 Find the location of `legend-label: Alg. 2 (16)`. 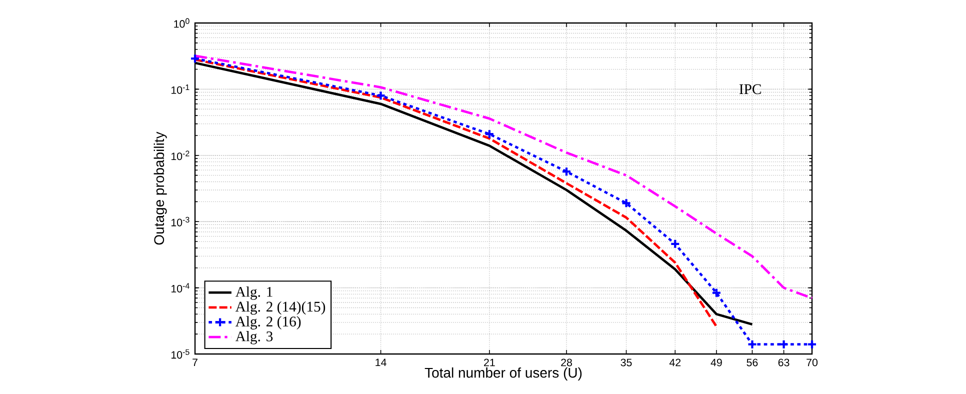

legend-label: Alg. 2 (16) is located at coordinates (268, 323).